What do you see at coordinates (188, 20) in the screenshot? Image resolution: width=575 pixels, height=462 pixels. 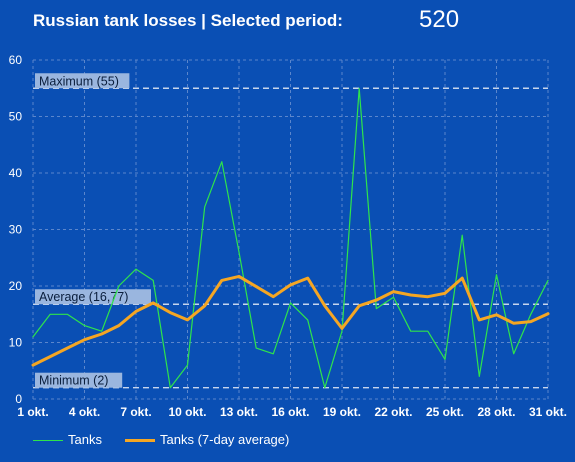 I see `chart-title: Russian tank losses | Selected period:` at bounding box center [188, 20].